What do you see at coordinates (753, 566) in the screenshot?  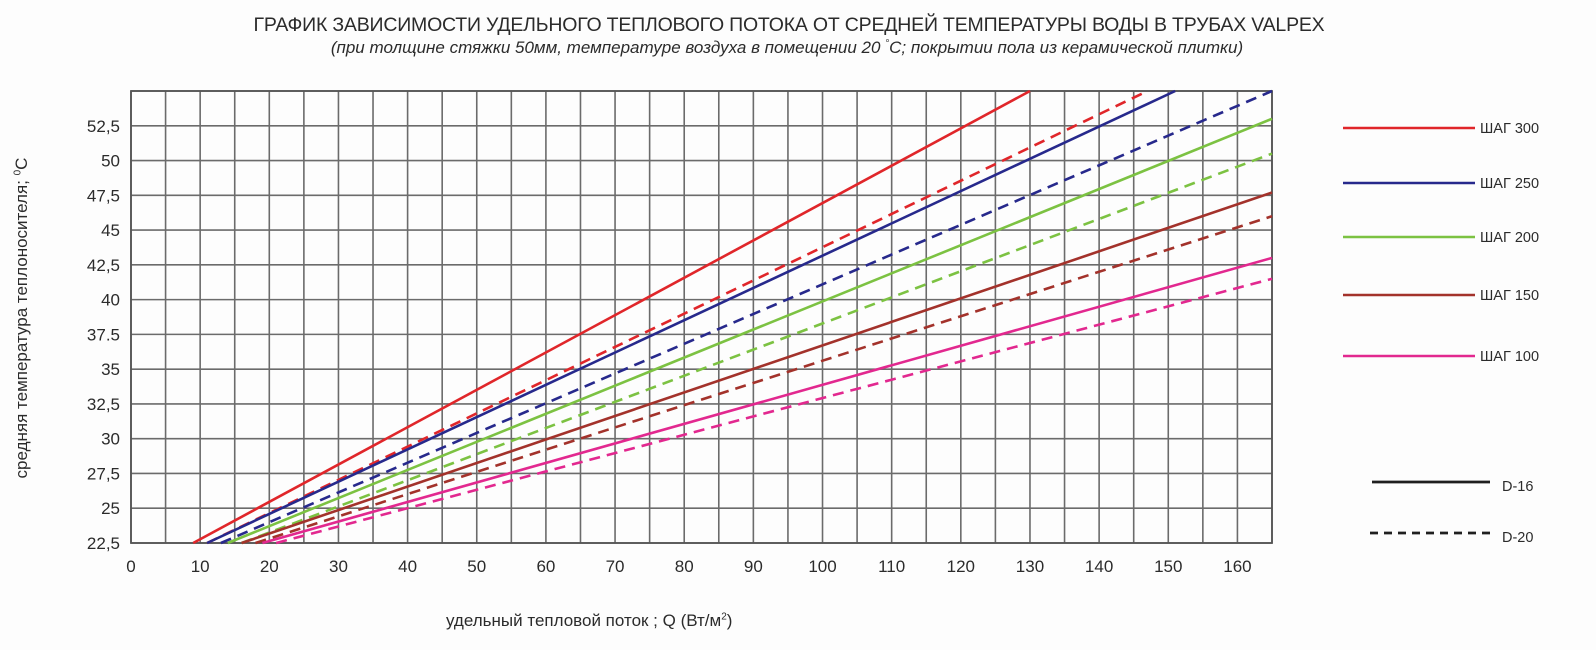 I see `x-tick-label: 90` at bounding box center [753, 566].